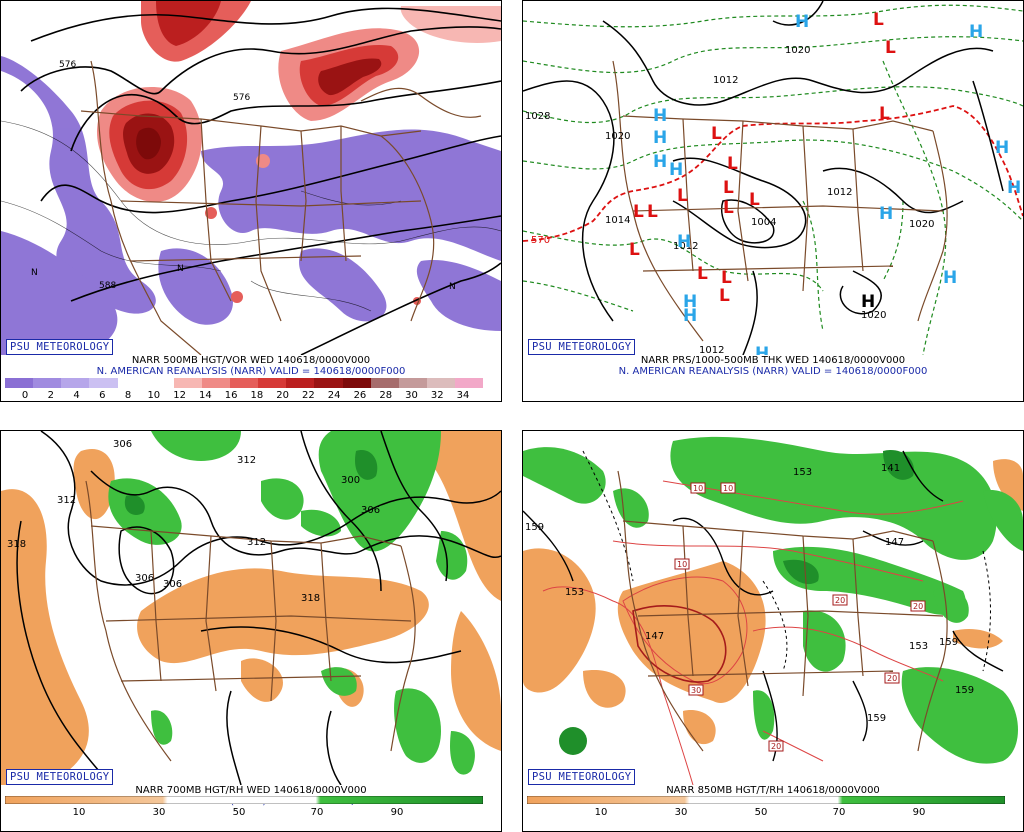  What do you see at coordinates (144, 578) in the screenshot?
I see `rh700-contour-label-306c: 306` at bounding box center [144, 578].